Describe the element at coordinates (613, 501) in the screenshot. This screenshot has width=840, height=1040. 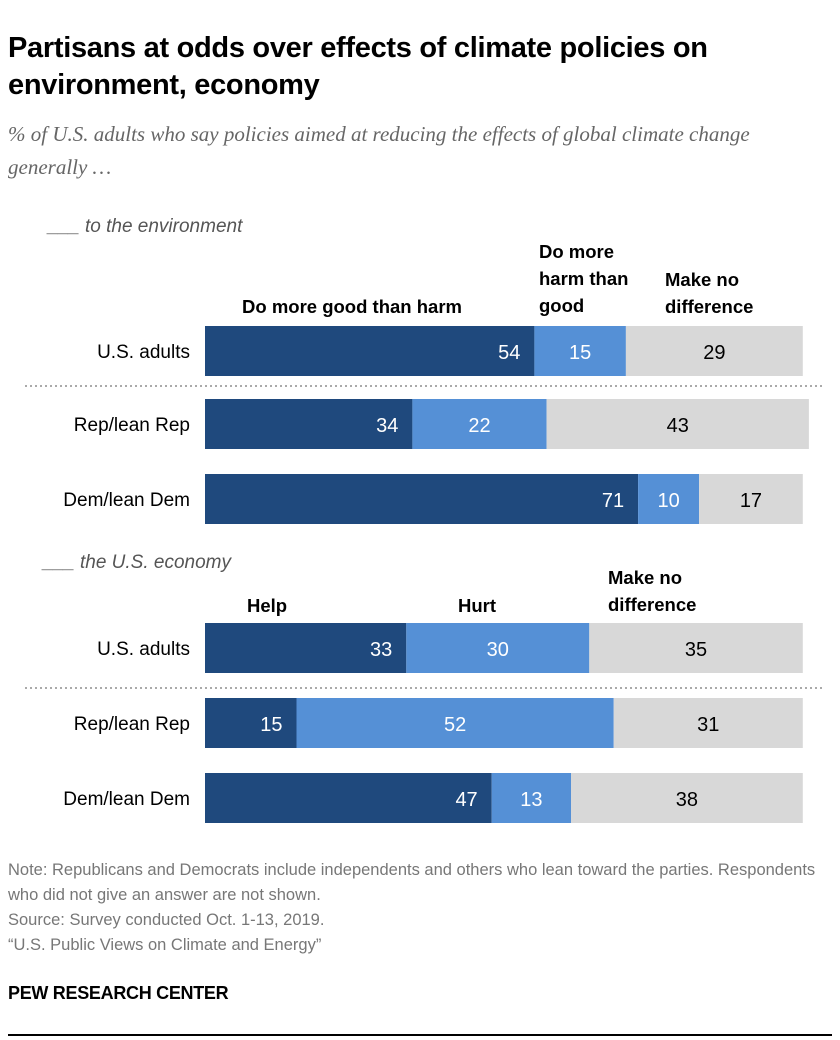
I see `data-label: 71` at that location.